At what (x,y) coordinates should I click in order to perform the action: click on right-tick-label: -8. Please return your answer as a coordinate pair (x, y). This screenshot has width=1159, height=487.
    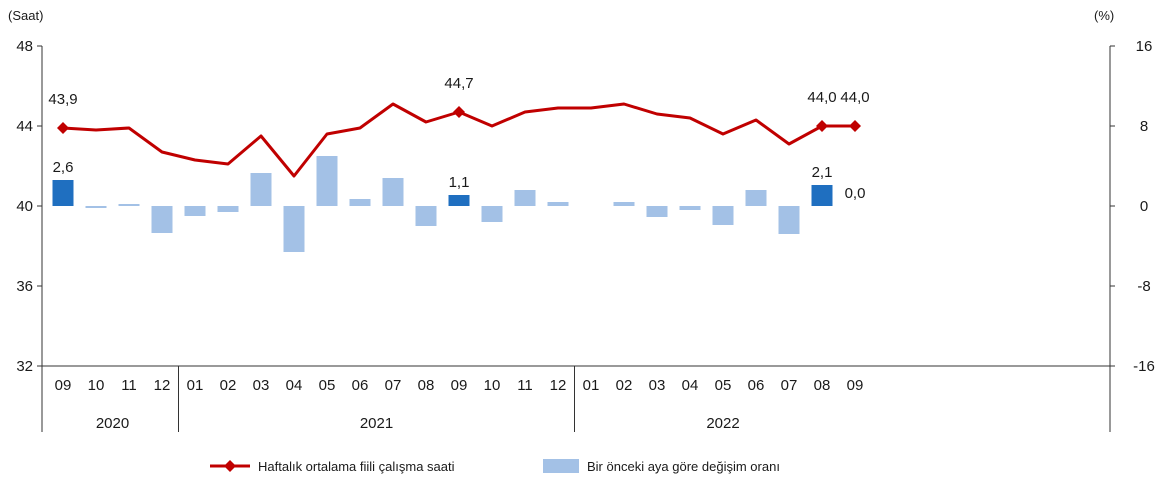
    Looking at the image, I should click on (1143, 286).